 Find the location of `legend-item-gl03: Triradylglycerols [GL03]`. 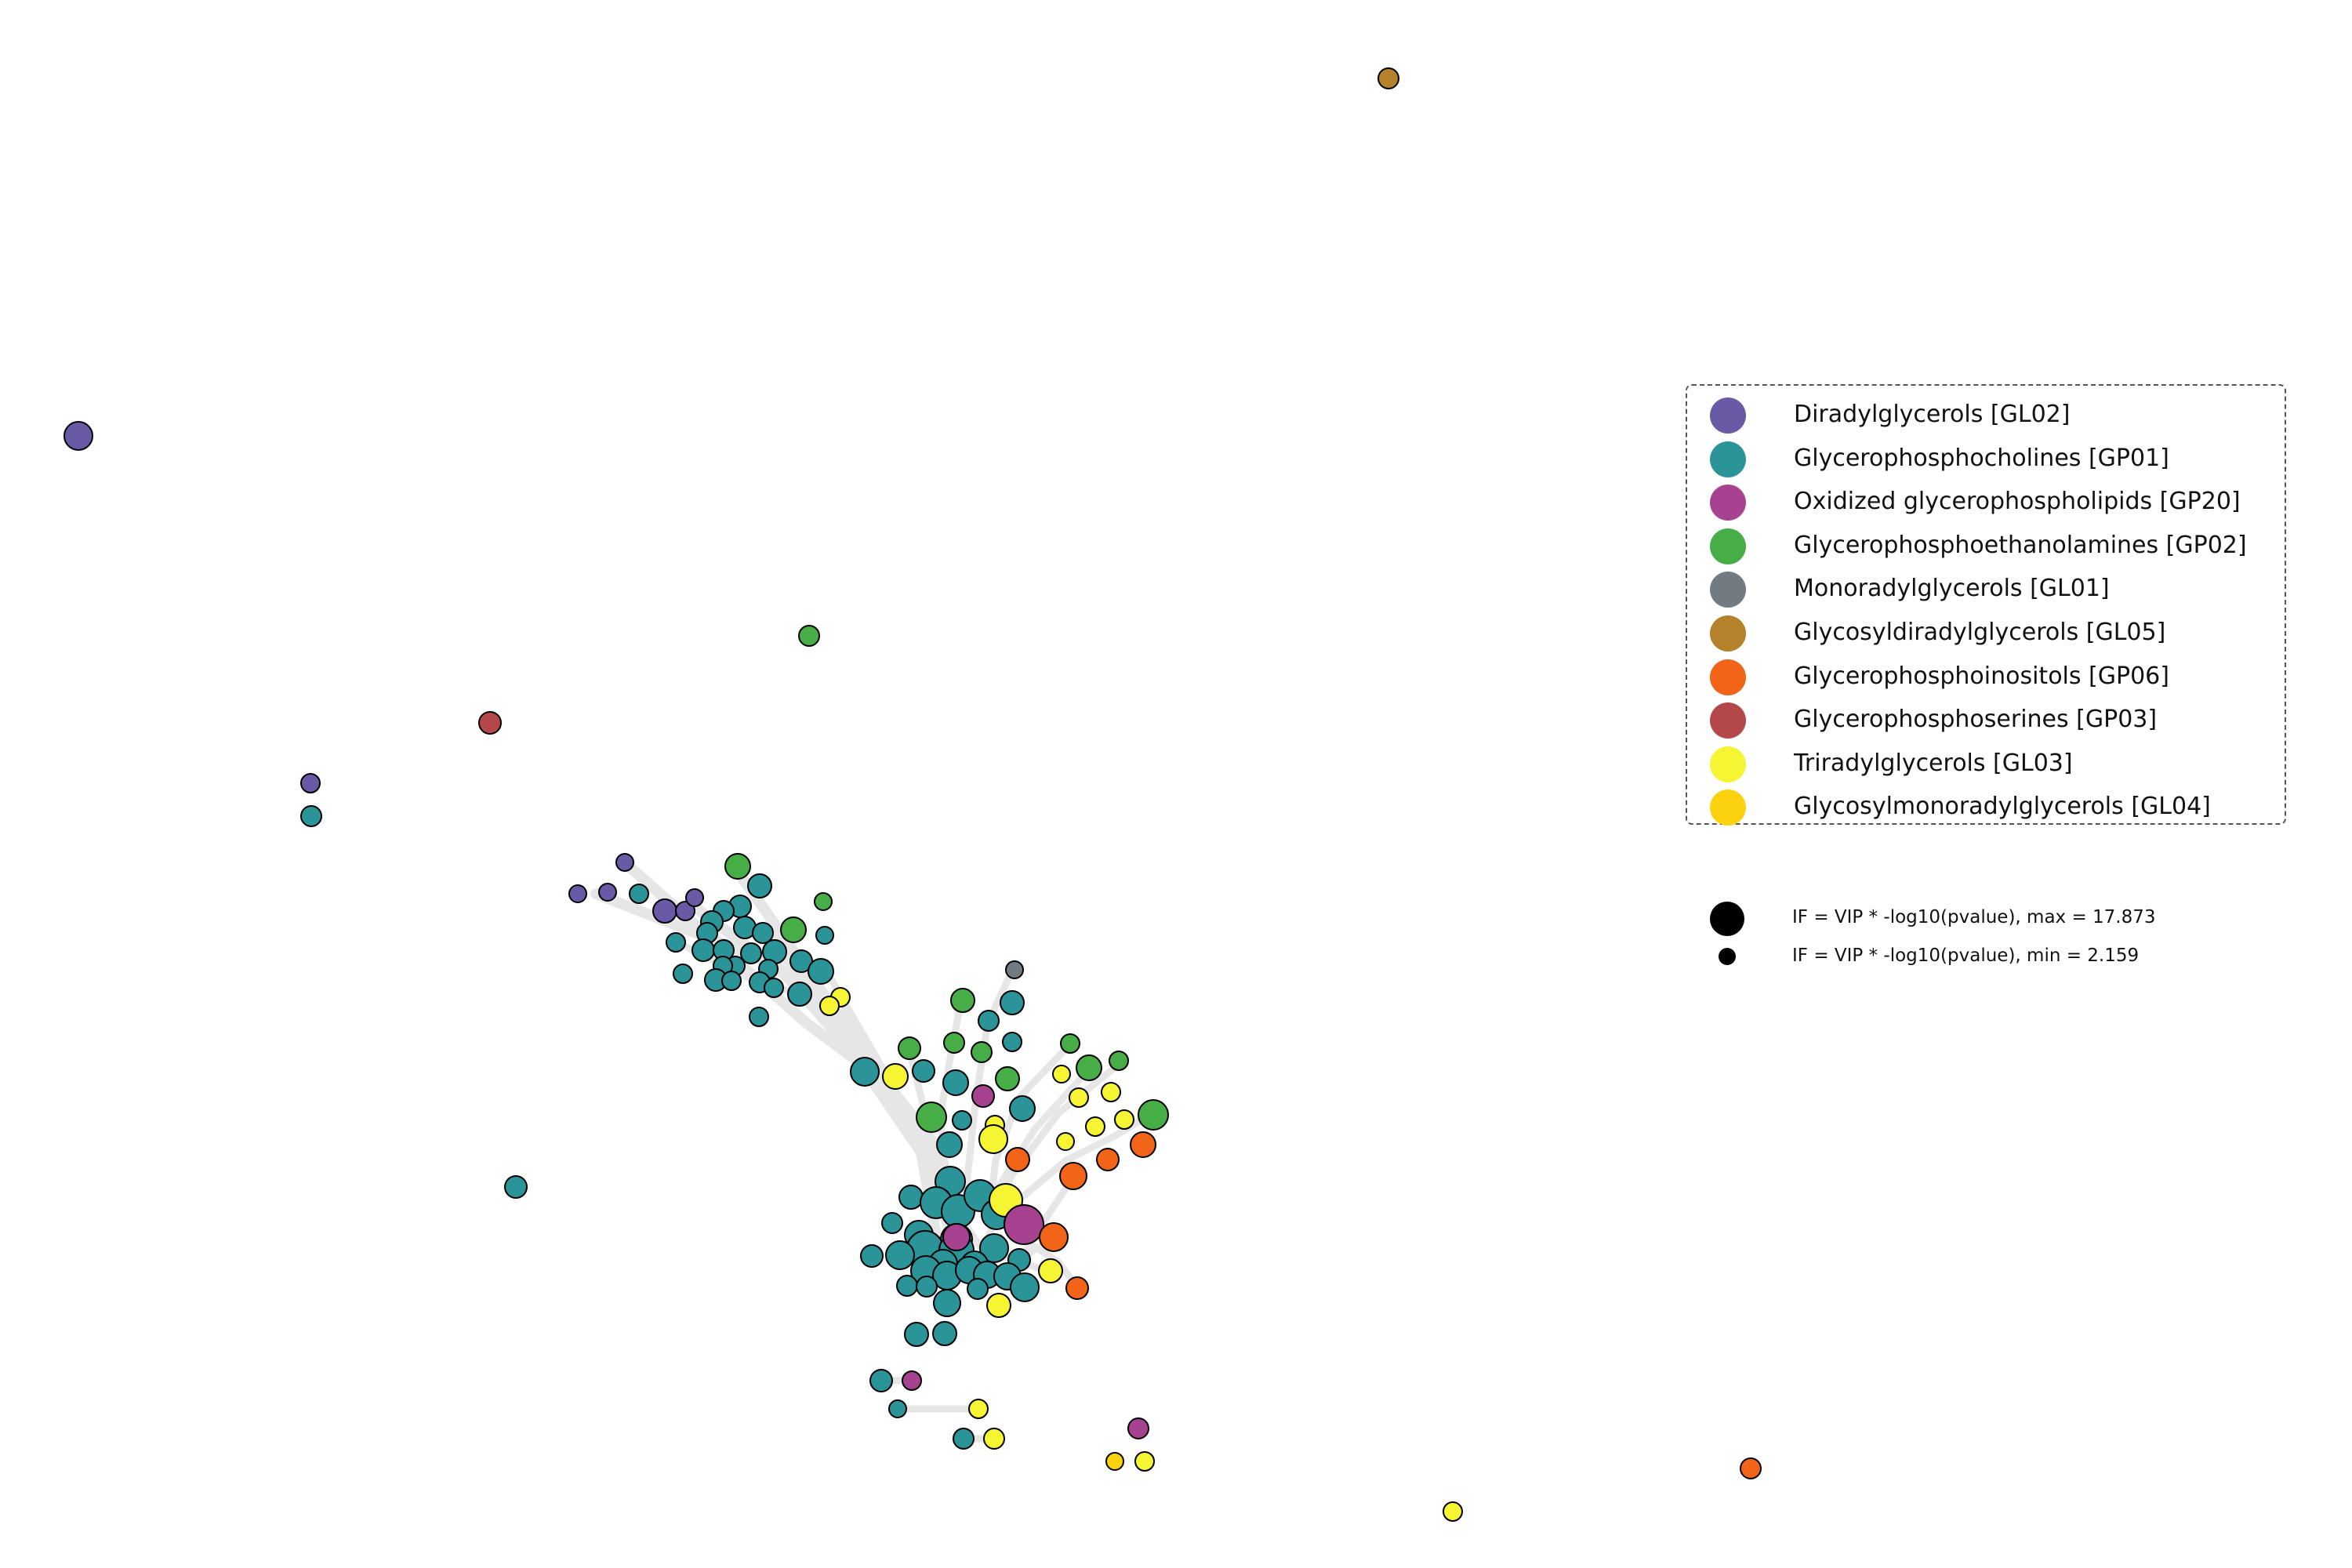

legend-item-gl03: Triradylglycerols [GL03] is located at coordinates (1986, 764).